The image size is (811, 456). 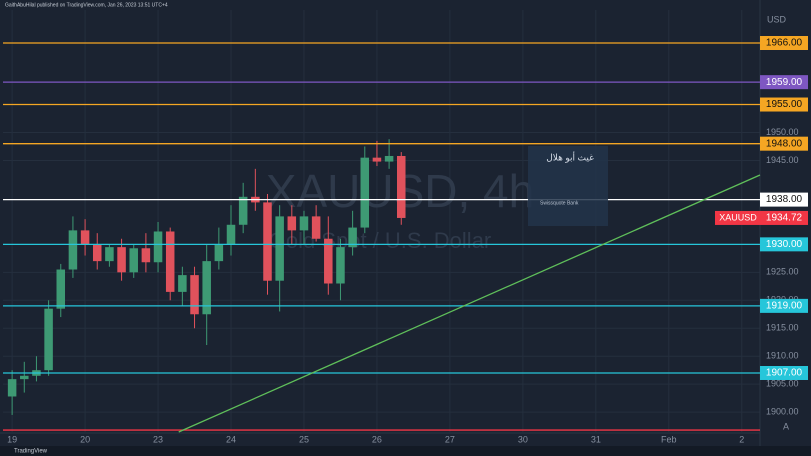 I want to click on x-tick-label: 26, so click(x=377, y=439).